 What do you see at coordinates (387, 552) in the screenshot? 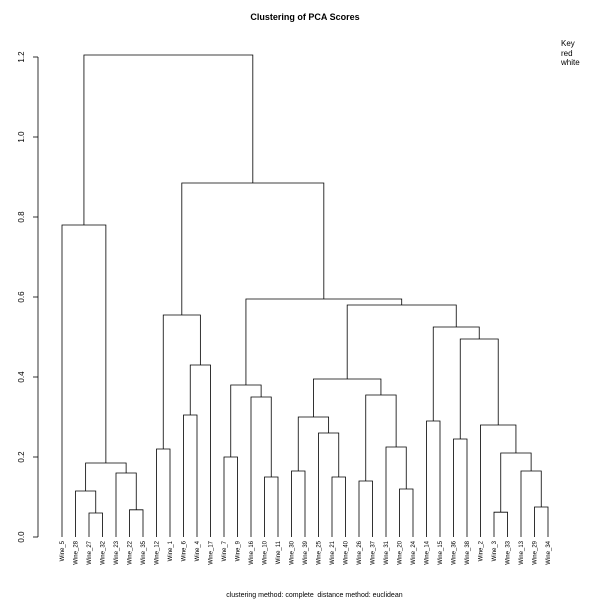
I see `leaf-label: Wine_31` at bounding box center [387, 552].